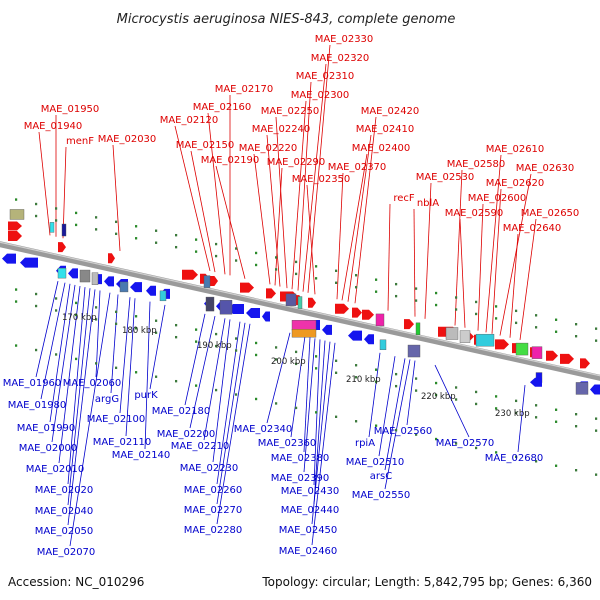  I want to click on gene-label-bottom: MAE_02390, so click(300, 478).